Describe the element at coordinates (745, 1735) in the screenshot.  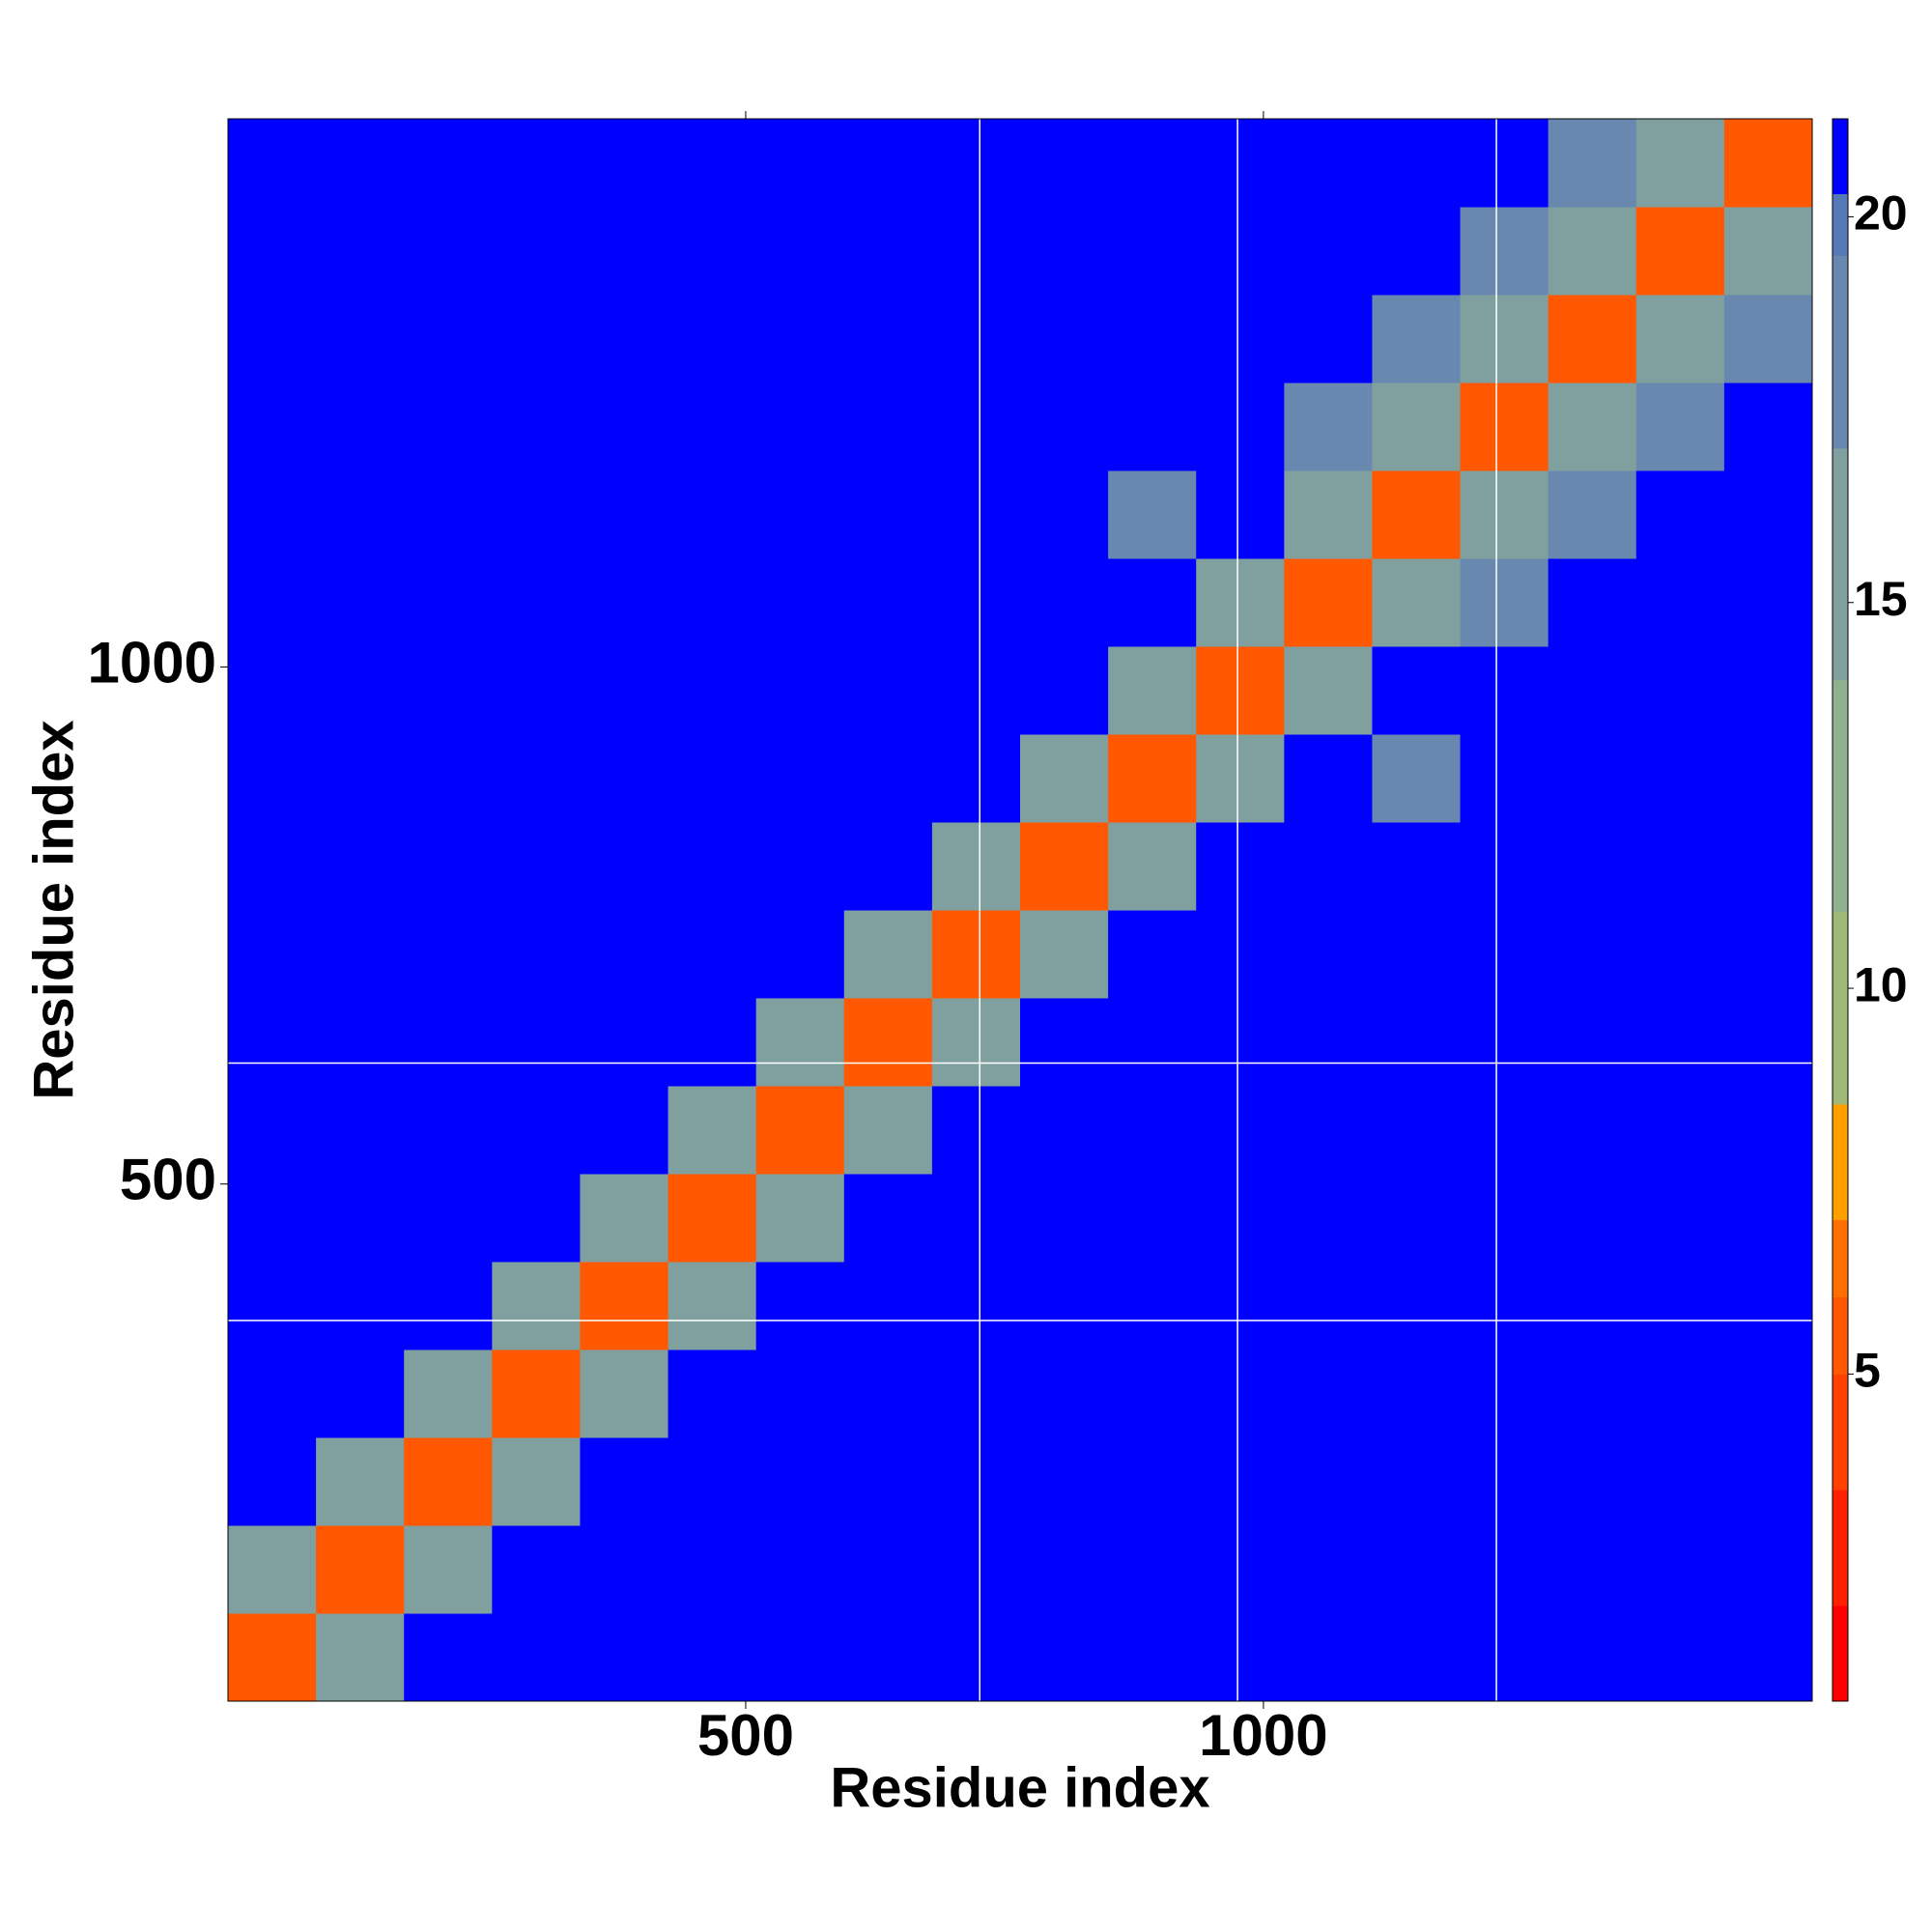
I see `x-tick-label: 500` at that location.